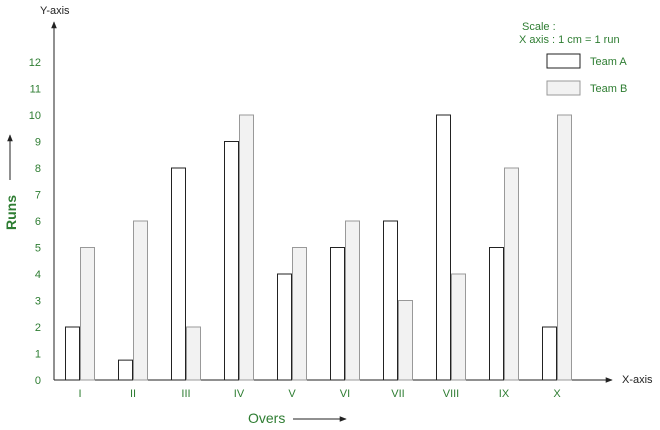  I want to click on y-tick-label: 8, so click(38, 169).